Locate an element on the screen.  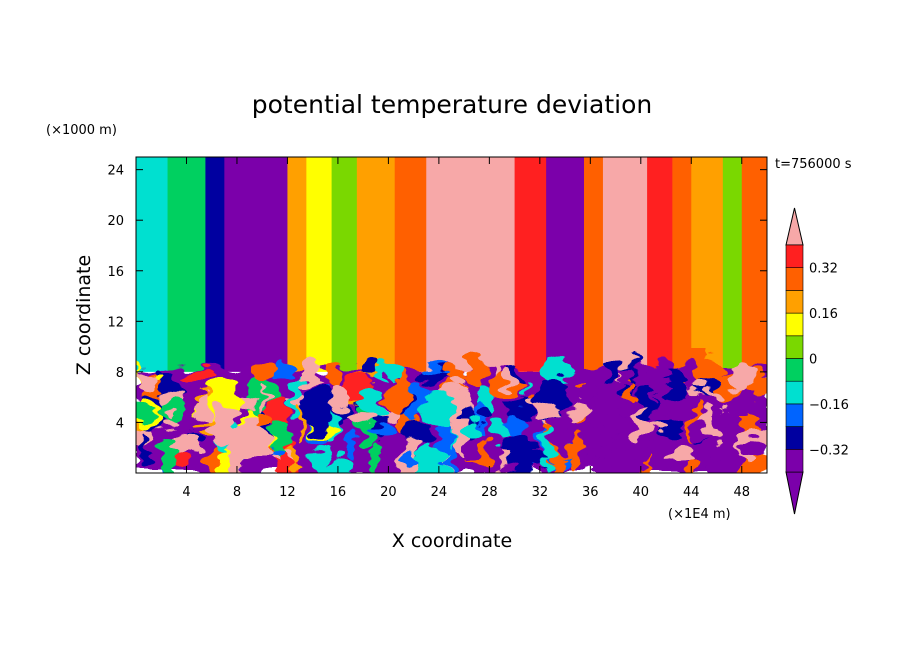
y-tick-label: 20 is located at coordinates (115, 221).